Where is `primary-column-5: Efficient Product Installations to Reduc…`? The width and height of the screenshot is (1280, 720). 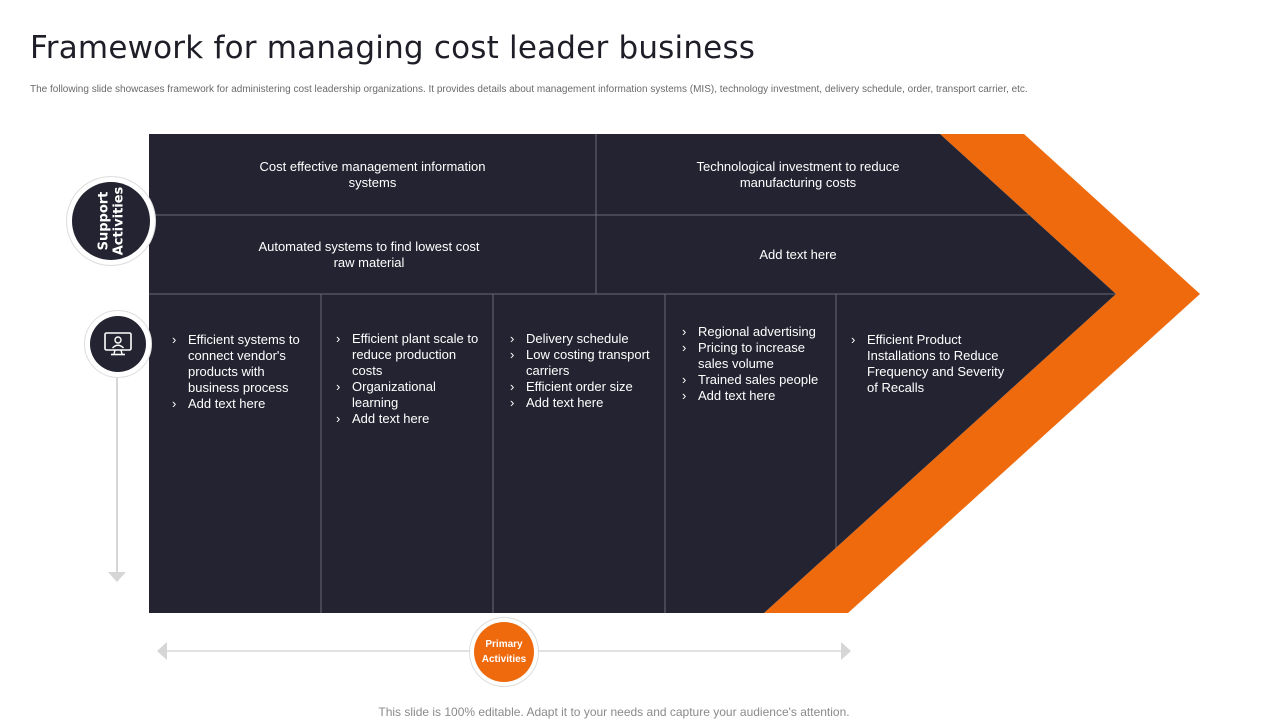 primary-column-5: Efficient Product Installations to Reduc… is located at coordinates (929, 364).